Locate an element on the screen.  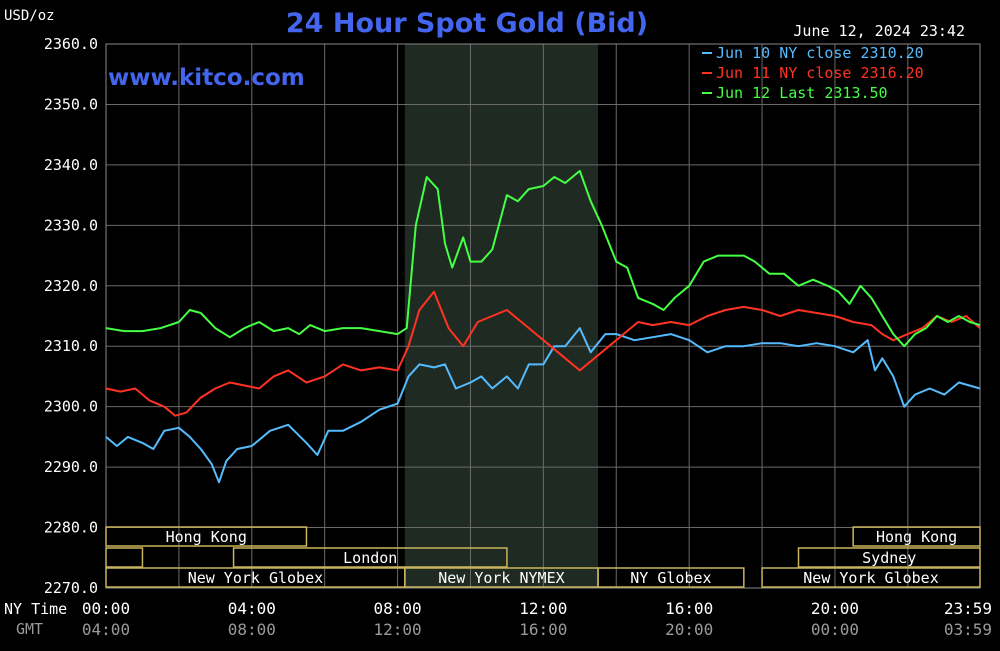
x-tick-label-ny: 04:00 is located at coordinates (252, 608).